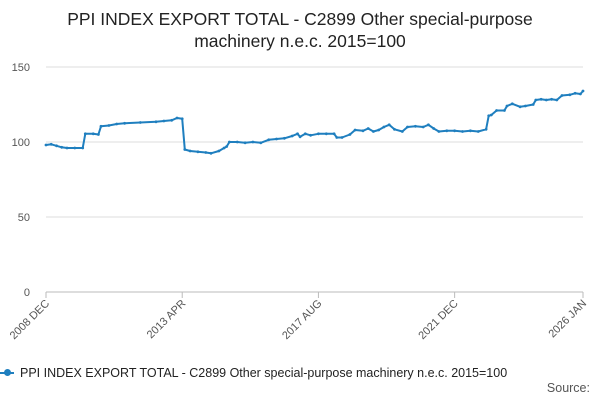  I want to click on y-tick-label: 50, so click(24, 218).